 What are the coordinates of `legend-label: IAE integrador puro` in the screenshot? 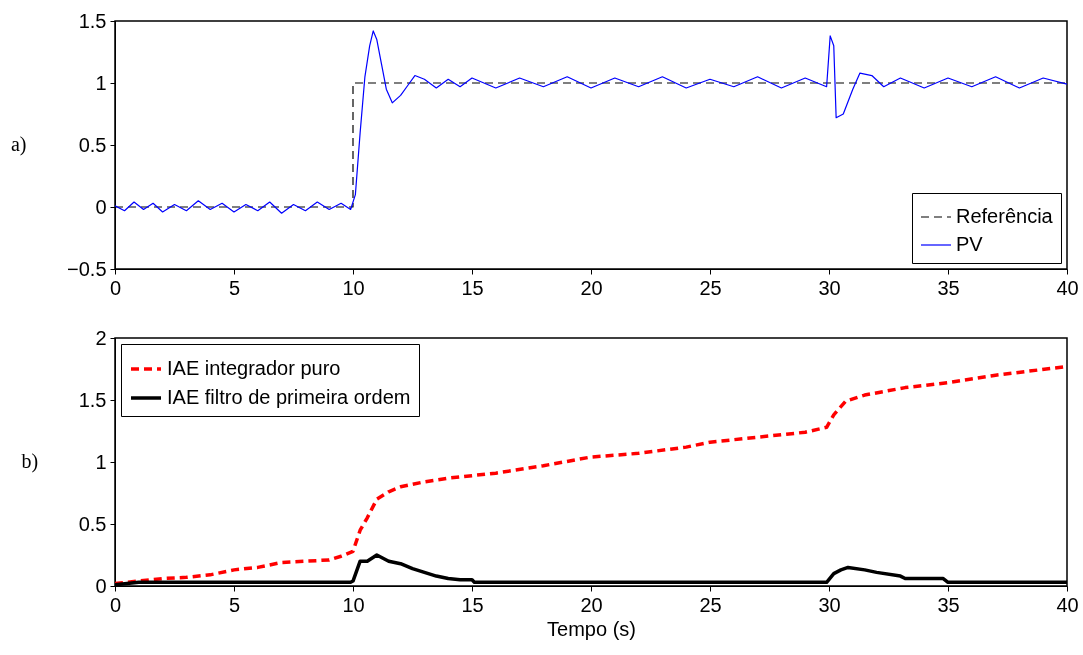 It's located at (254, 368).